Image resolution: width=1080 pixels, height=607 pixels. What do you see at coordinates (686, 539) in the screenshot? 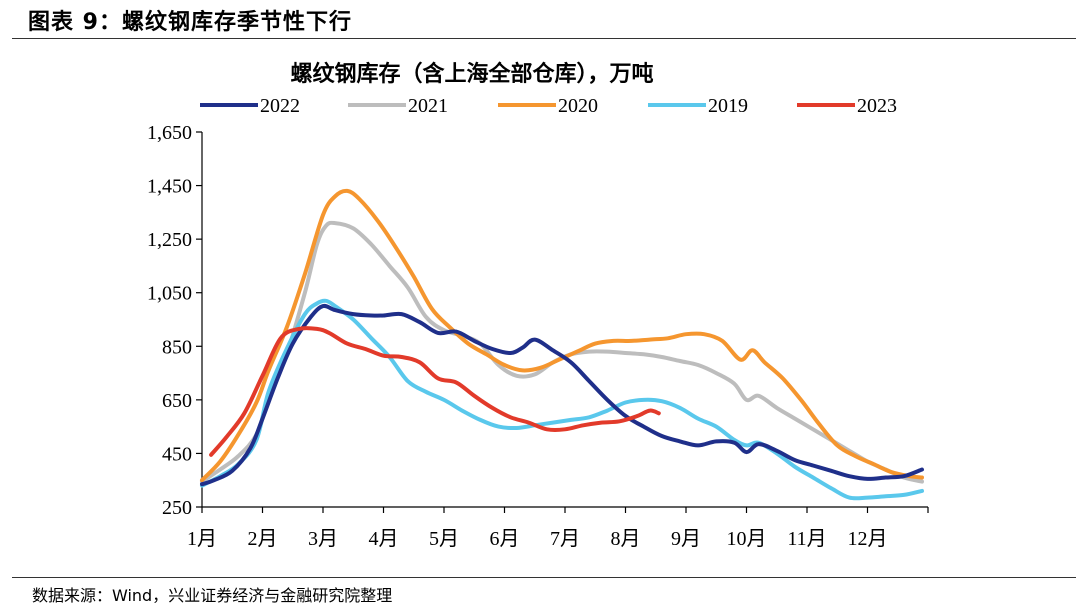
I see `x-tick-label: 9月` at bounding box center [686, 539].